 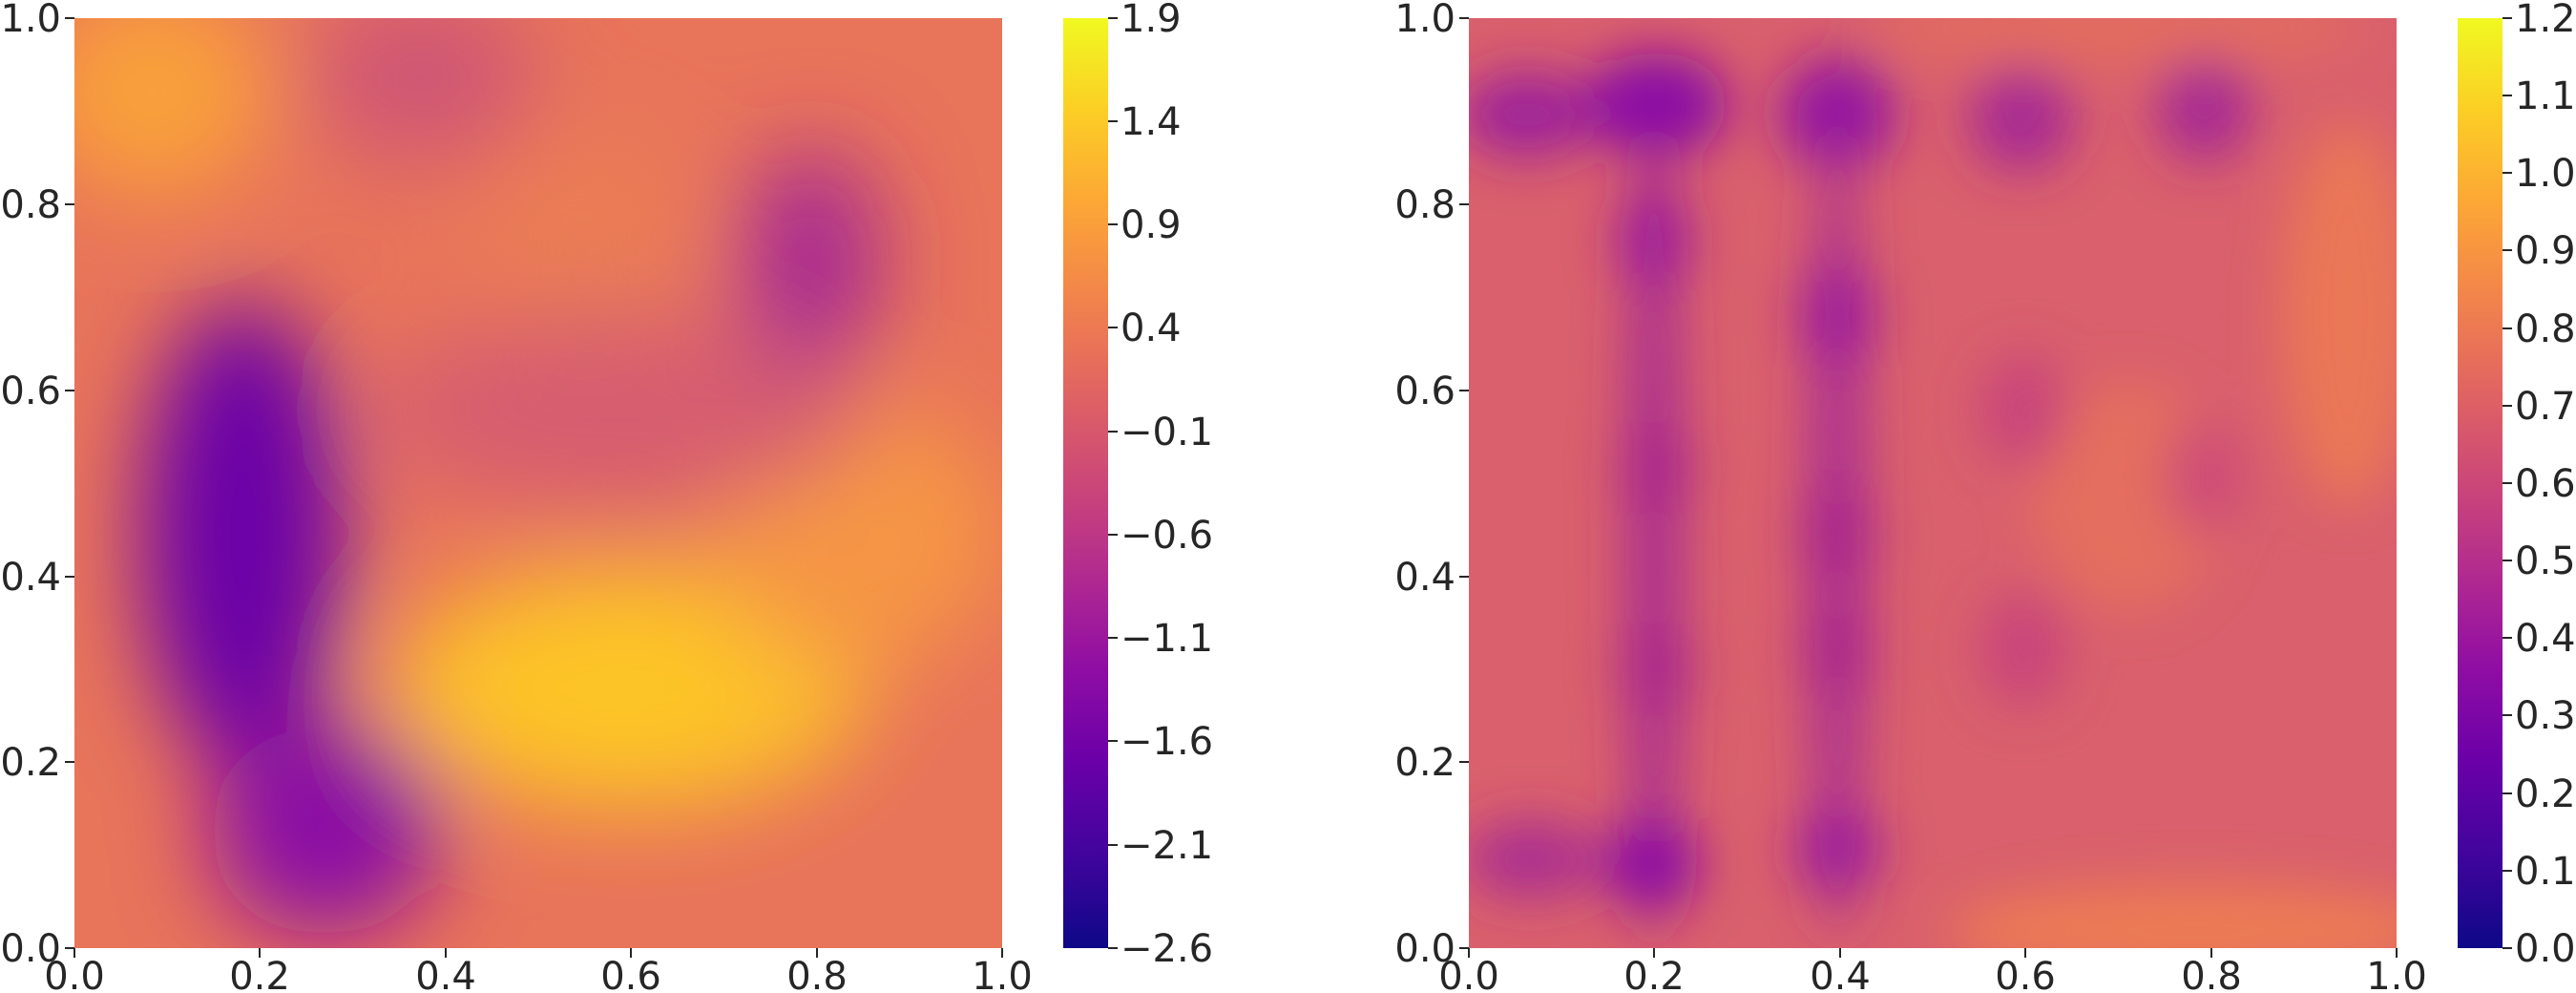 What do you see at coordinates (324, 831) in the screenshot?
I see `field-trough-left-bottom` at bounding box center [324, 831].